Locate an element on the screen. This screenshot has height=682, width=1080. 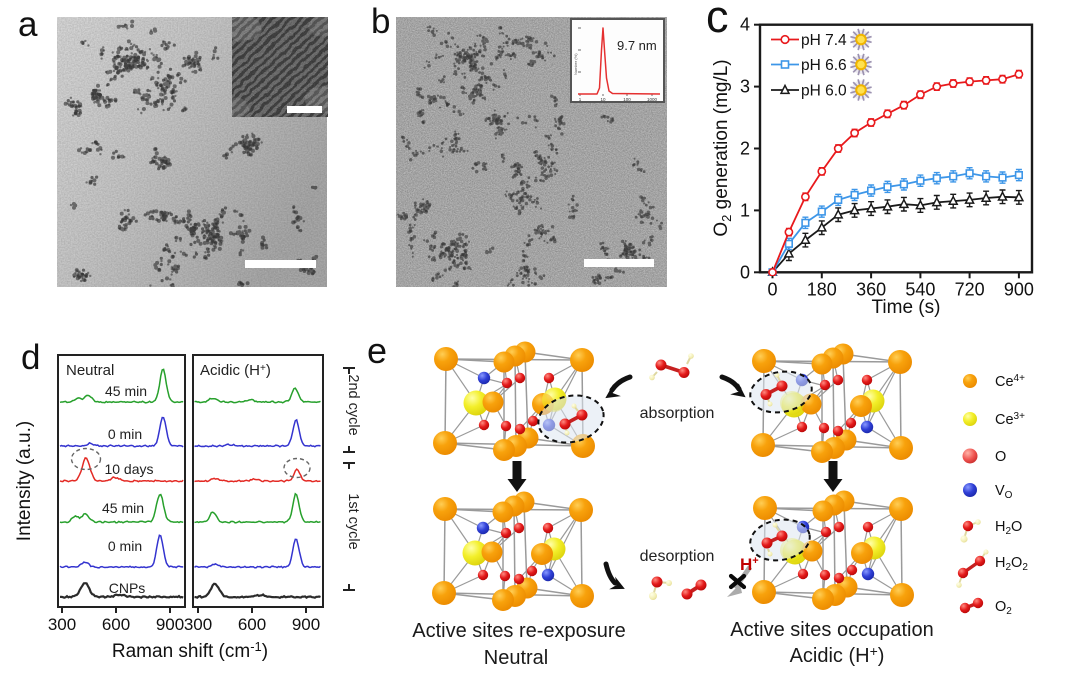
svg-text: 10 days is located at coordinates (128, 469).